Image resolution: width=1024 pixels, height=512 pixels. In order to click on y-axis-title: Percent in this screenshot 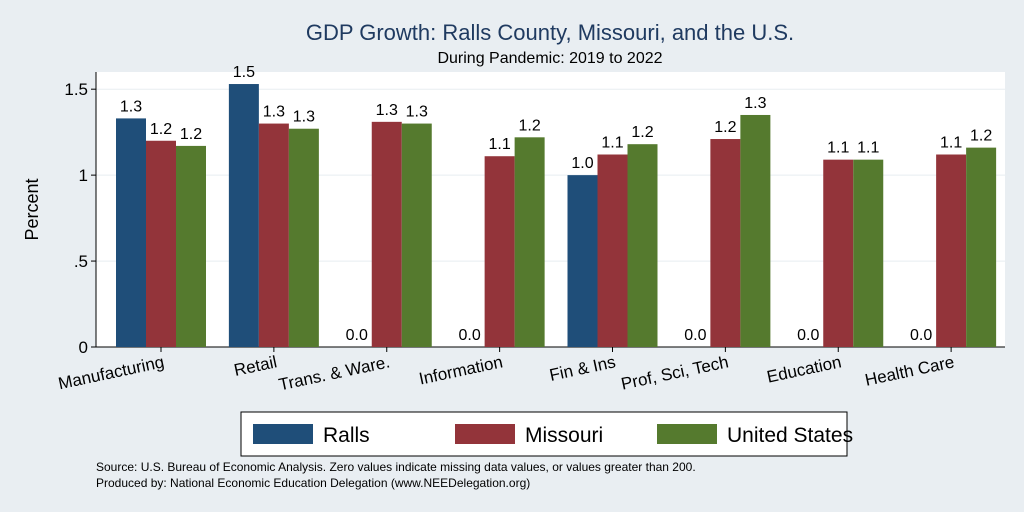, I will do `click(32, 209)`.